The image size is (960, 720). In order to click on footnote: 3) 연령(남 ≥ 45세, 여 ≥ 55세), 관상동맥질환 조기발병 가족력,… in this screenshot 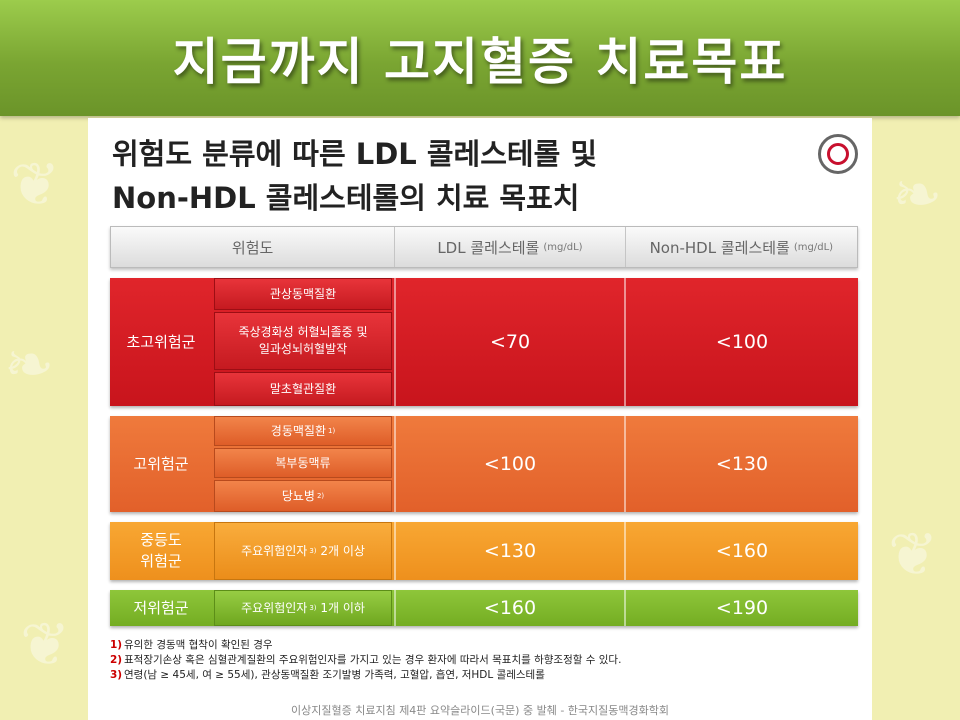, I will do `click(327, 675)`.